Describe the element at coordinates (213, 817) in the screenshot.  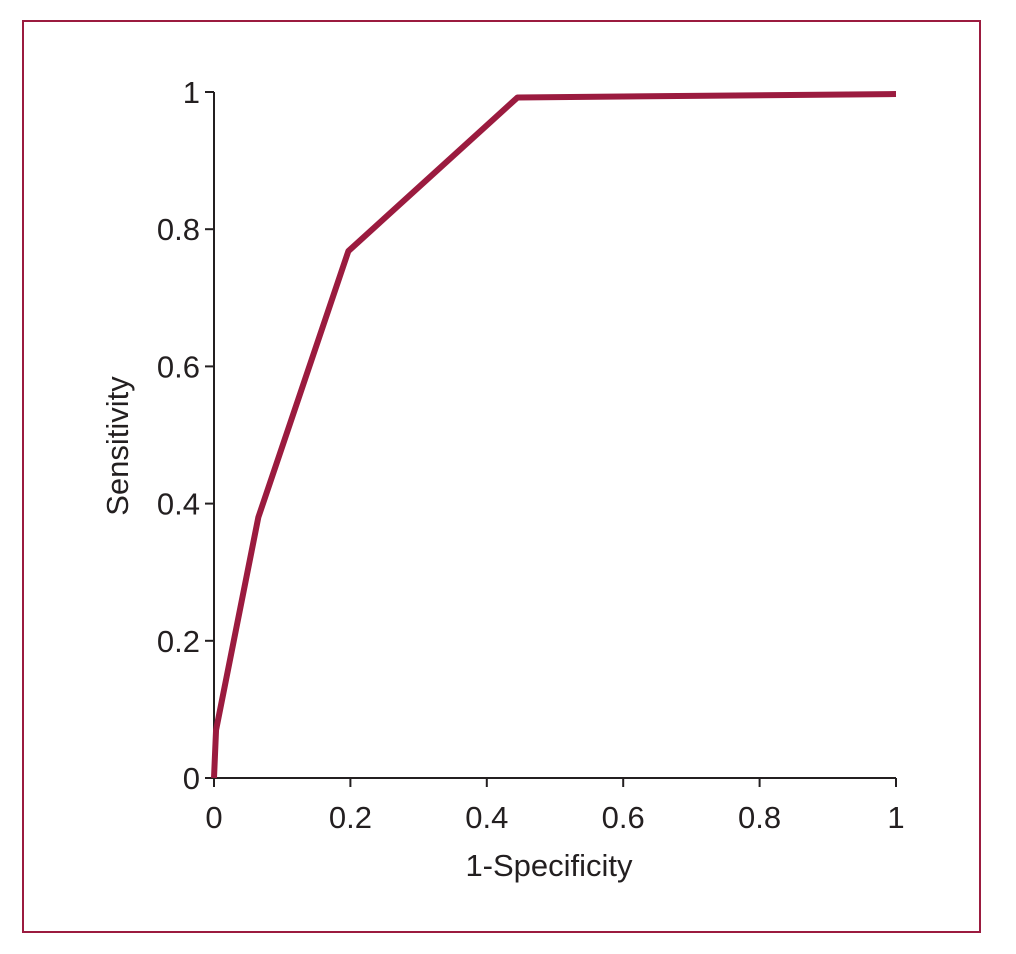
I see `x-tick-label: 0` at that location.